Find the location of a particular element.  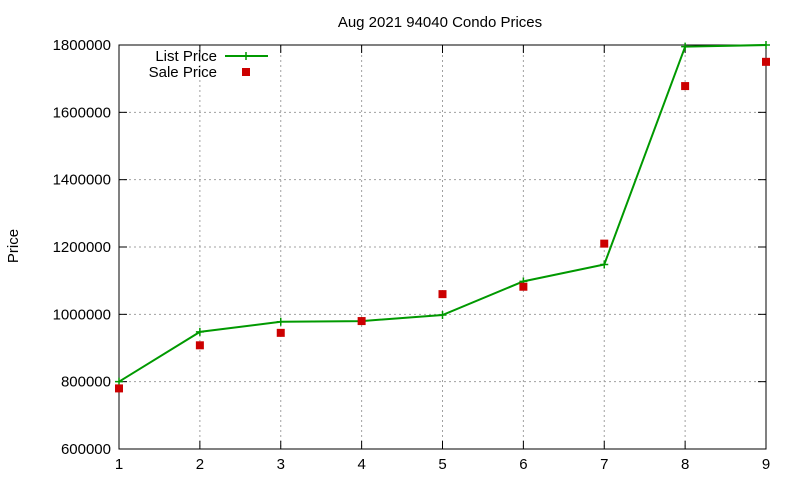

legend-swatch is located at coordinates (246, 72).